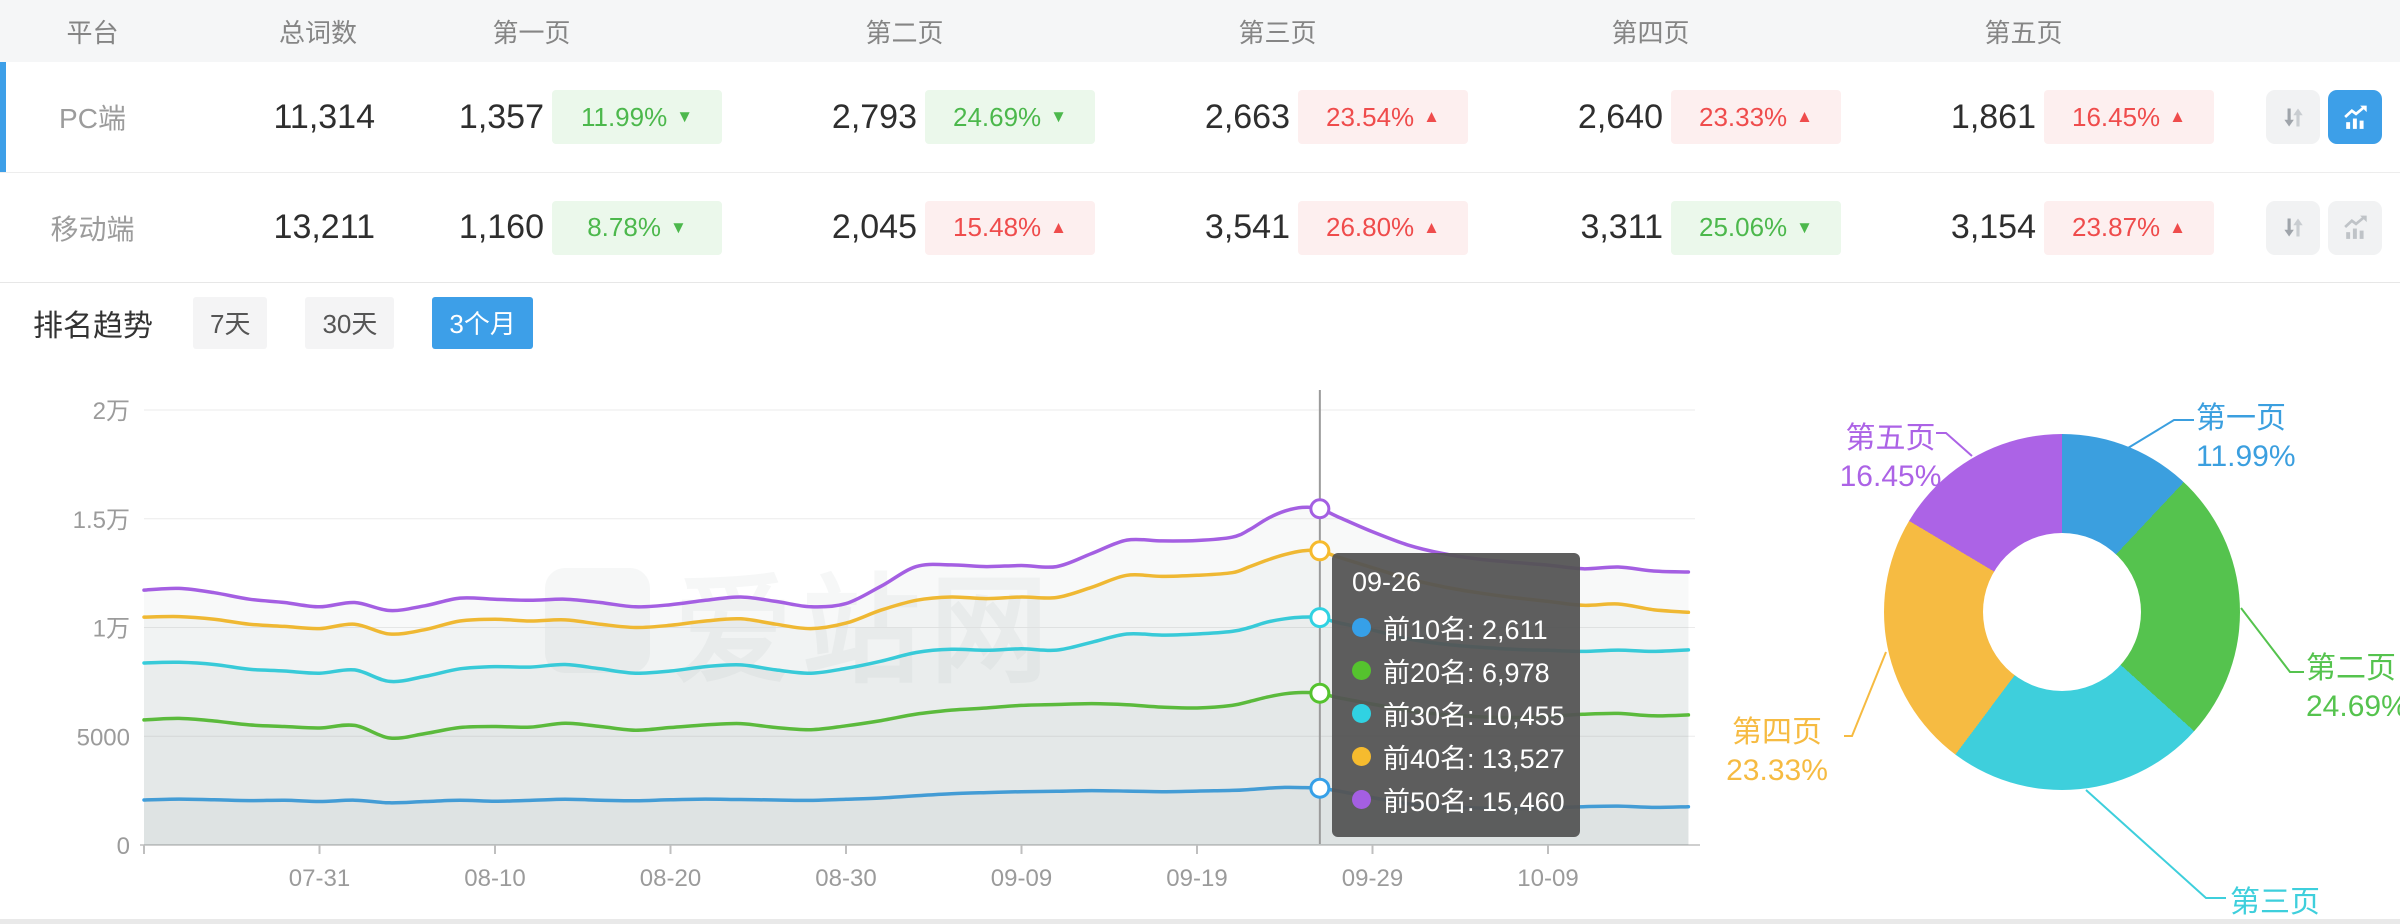  I want to click on tooltip-row: 前50名: 15,460, so click(1458, 799).